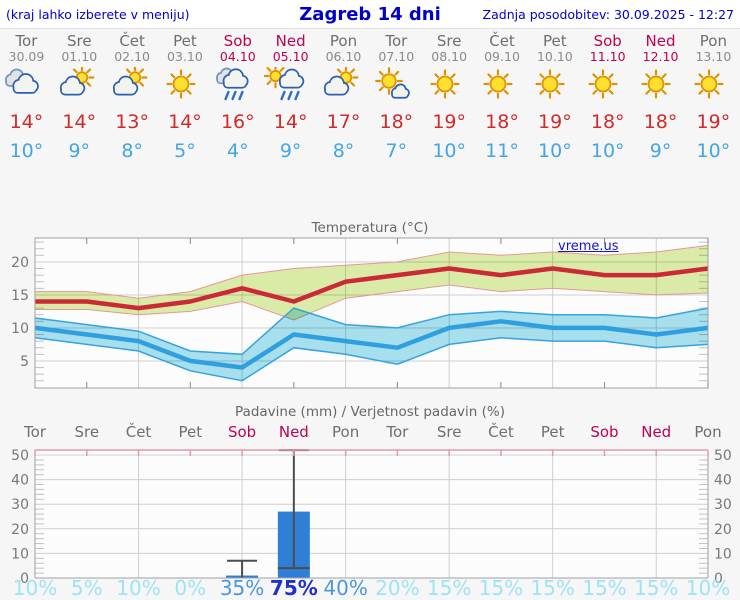  I want to click on day-column: Tor 07.10 18° 7°, so click(396, 101).